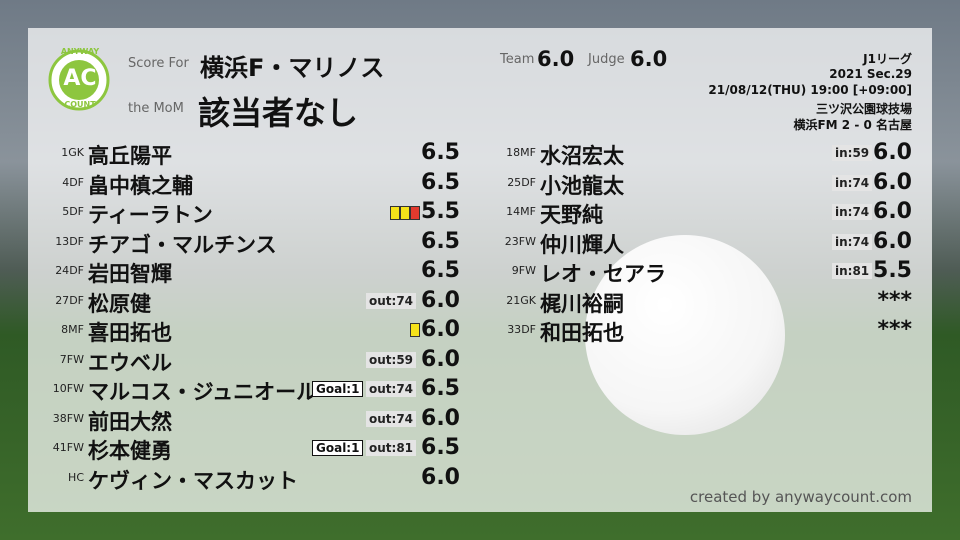 The image size is (960, 540). I want to click on player-name: 畠中槙之輔, so click(140, 185).